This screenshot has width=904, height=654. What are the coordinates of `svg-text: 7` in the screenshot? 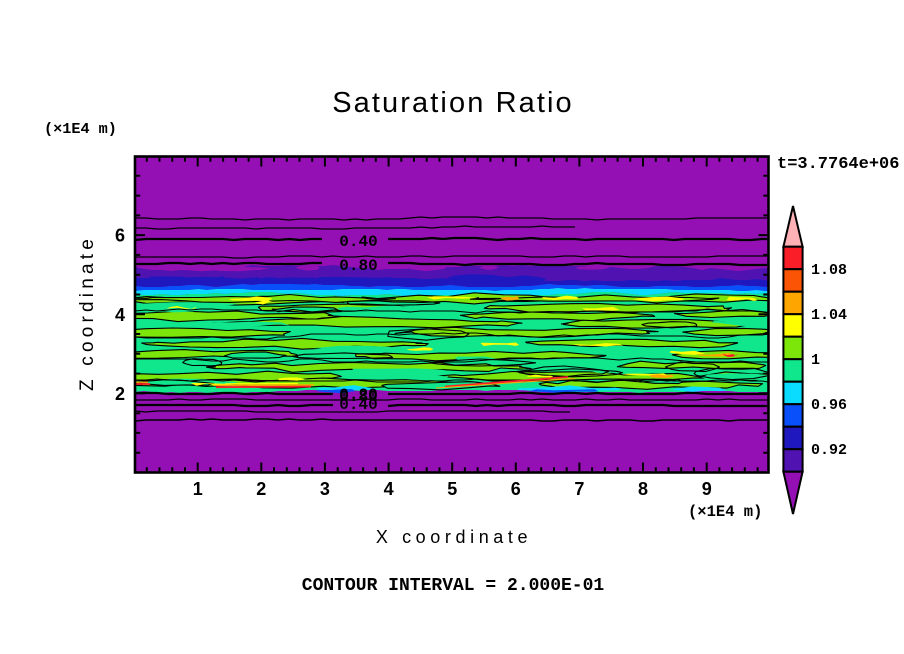 It's located at (579, 489).